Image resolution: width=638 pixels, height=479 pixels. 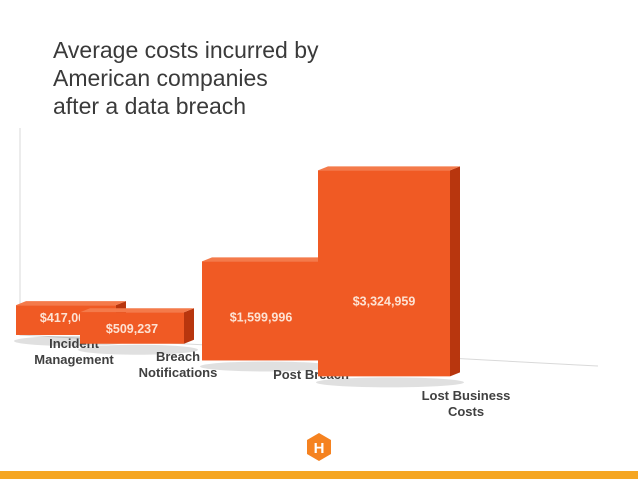 I want to click on value-label: $509,237, so click(x=132, y=329).